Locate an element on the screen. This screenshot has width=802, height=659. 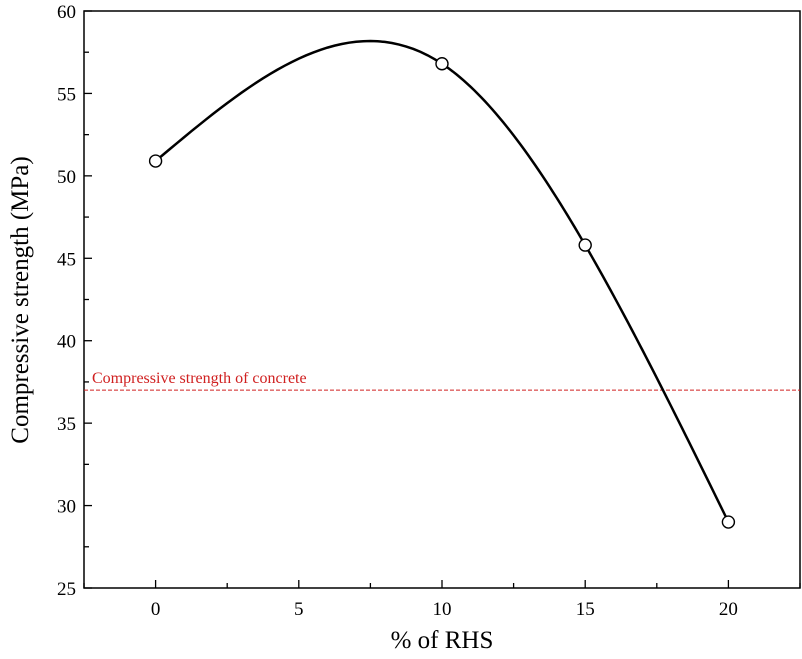
y-tick-label: 50 is located at coordinates (66, 177).